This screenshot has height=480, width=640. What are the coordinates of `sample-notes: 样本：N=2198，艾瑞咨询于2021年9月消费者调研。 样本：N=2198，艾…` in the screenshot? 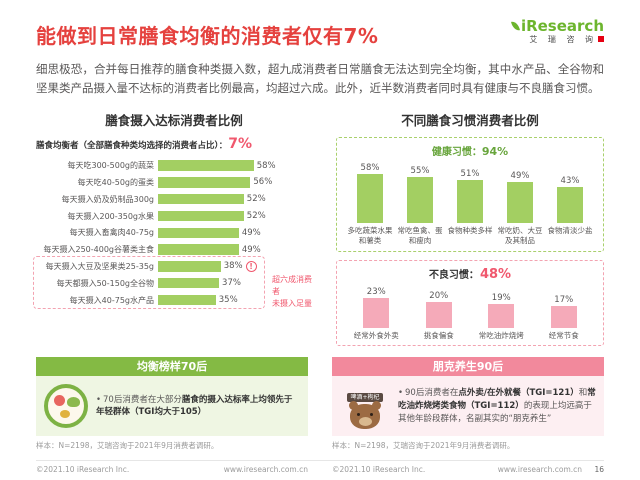 It's located at (320, 445).